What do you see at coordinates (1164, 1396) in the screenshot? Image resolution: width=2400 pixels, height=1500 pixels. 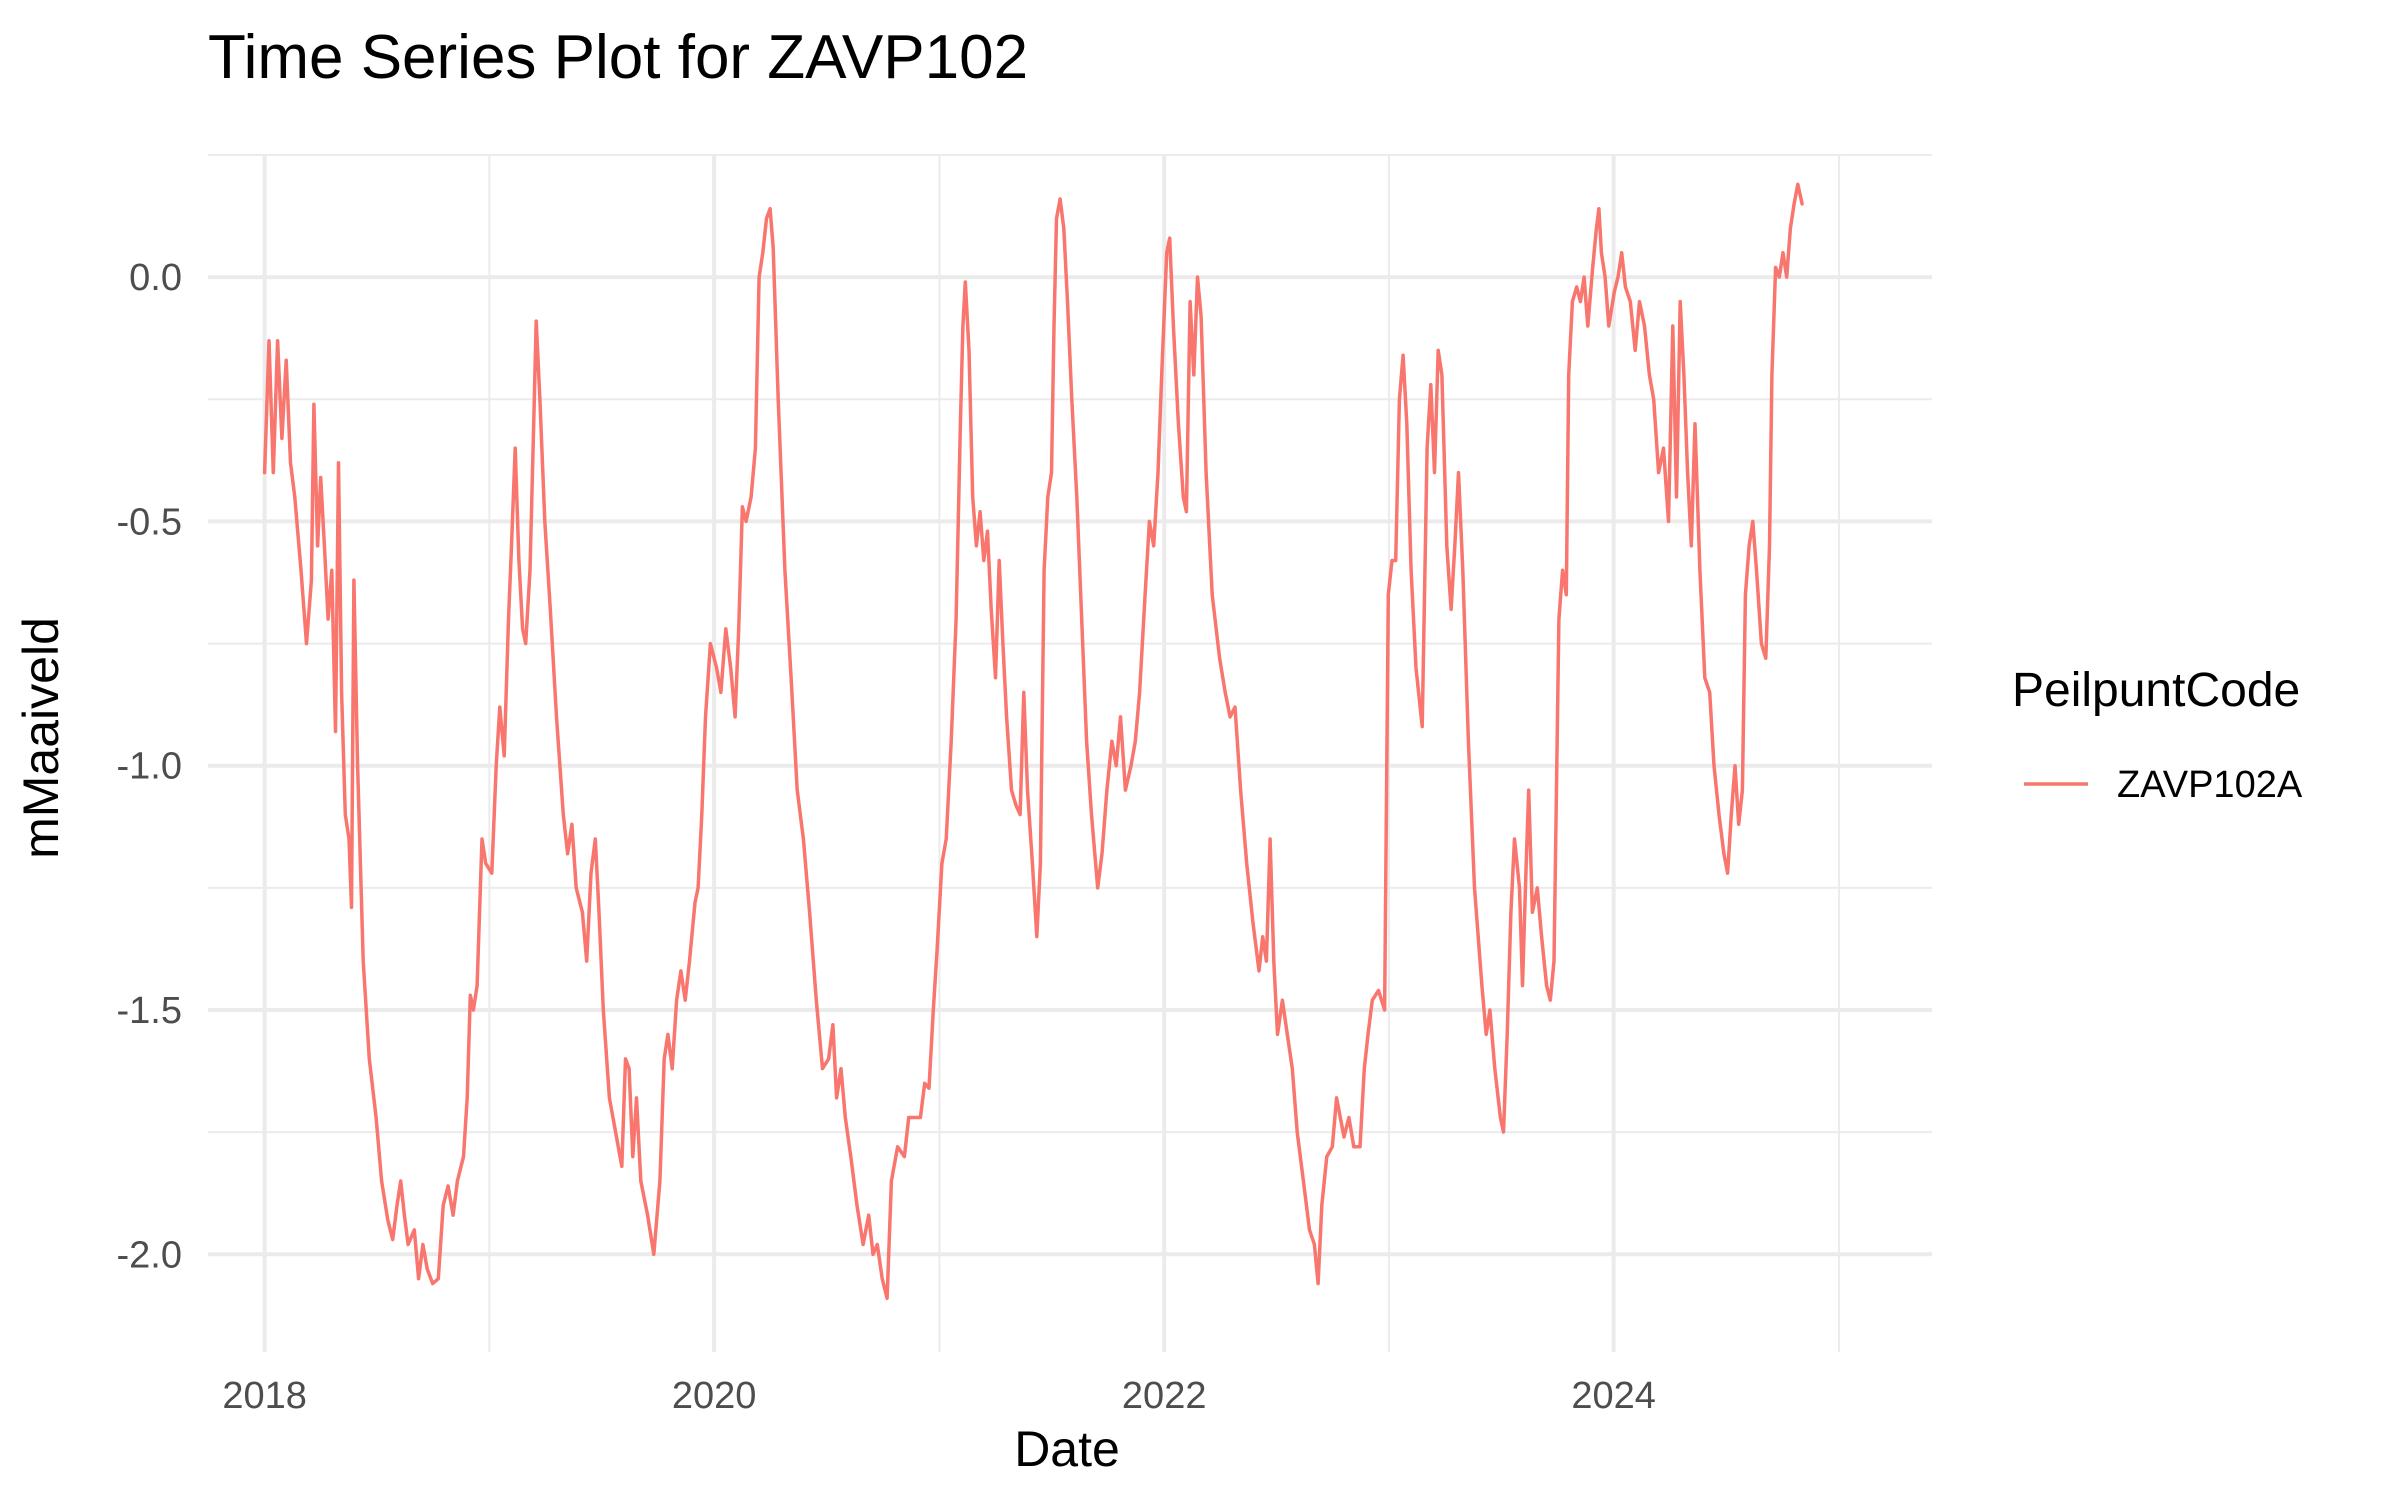 I see `x-tick-label: 2022` at bounding box center [1164, 1396].